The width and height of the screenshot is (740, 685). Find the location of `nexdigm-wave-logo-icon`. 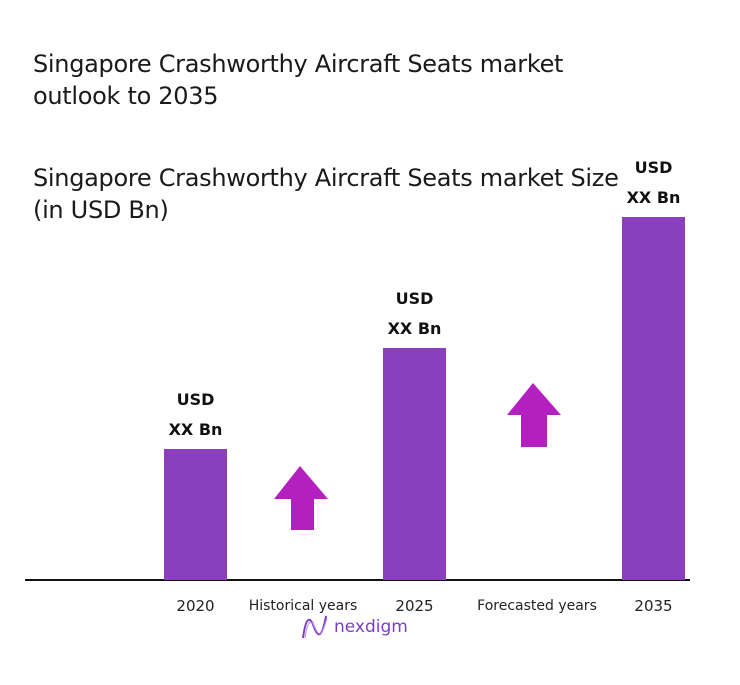

nexdigm-wave-logo-icon is located at coordinates (315, 627).